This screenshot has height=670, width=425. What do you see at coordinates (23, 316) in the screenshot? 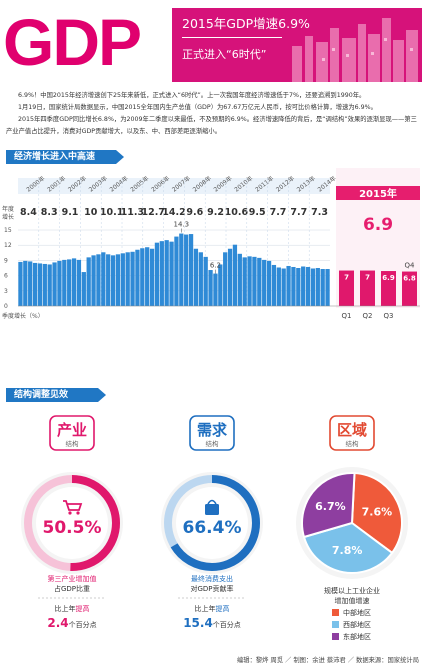
I see `quarterly-axis-label: 季度增长（%）` at bounding box center [23, 316].